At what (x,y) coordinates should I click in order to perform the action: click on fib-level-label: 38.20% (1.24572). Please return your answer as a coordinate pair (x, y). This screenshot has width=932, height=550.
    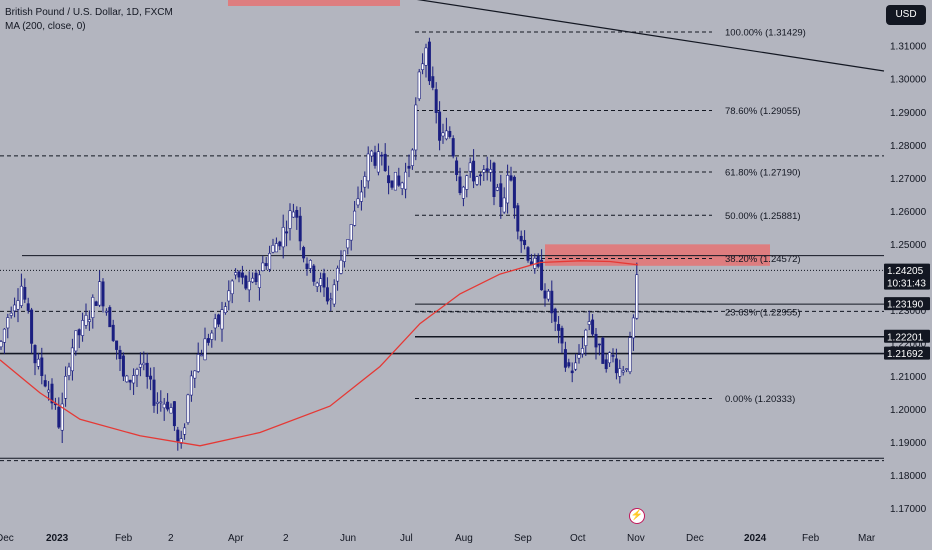
    Looking at the image, I should click on (763, 259).